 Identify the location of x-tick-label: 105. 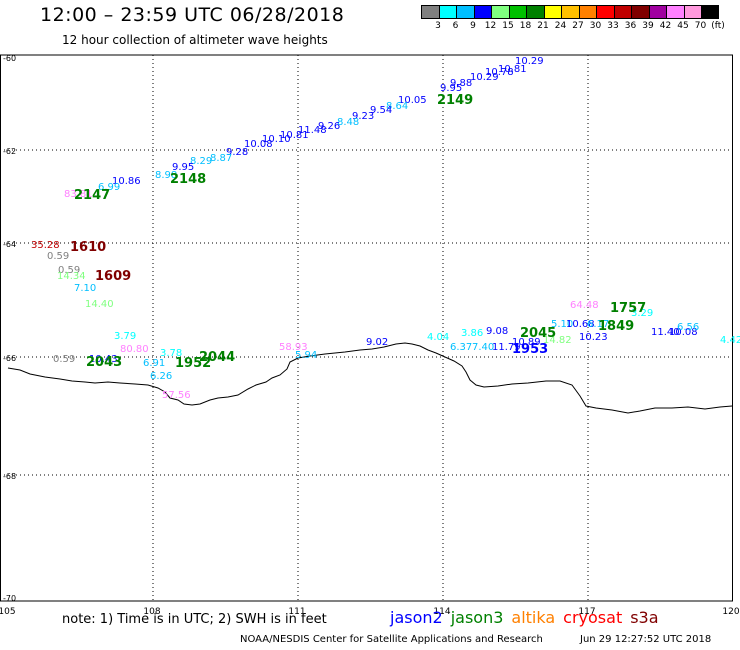
(8, 612).